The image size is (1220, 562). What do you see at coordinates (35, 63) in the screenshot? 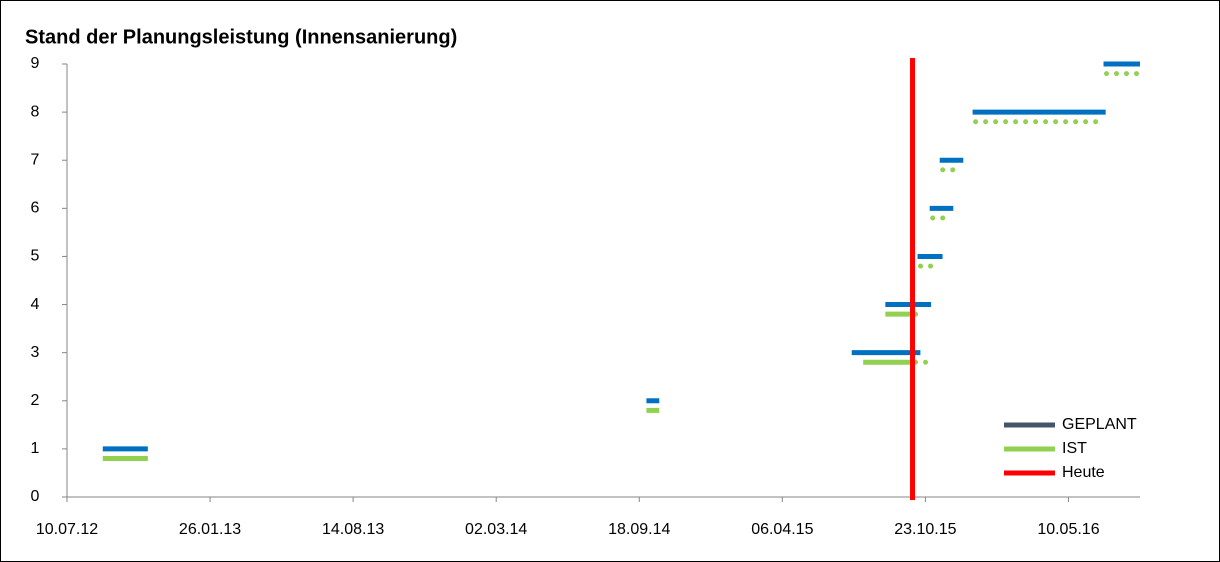
I see `y-tick-label: 9` at bounding box center [35, 63].